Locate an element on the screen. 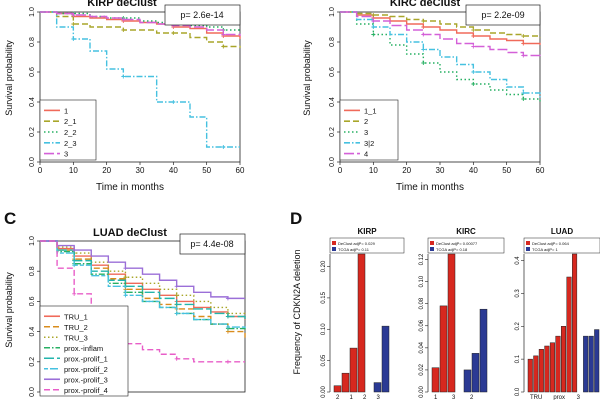 This screenshot has width=600, height=400. kirp-ylabel: Survival probability is located at coordinates (9, 78).